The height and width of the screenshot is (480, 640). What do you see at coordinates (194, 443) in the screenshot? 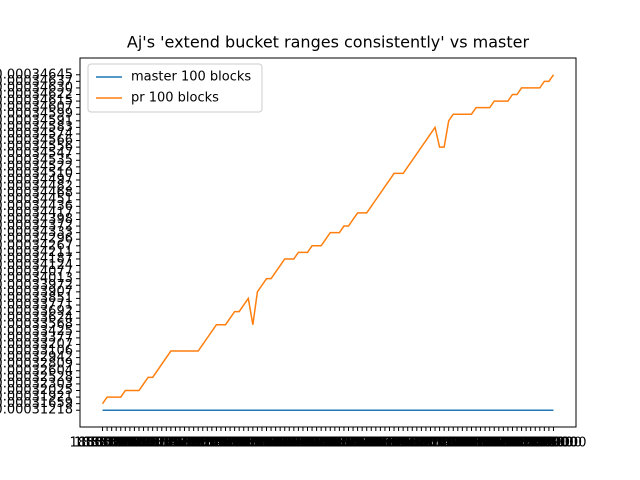
I see `x-tick-label: 18520000` at bounding box center [194, 443].